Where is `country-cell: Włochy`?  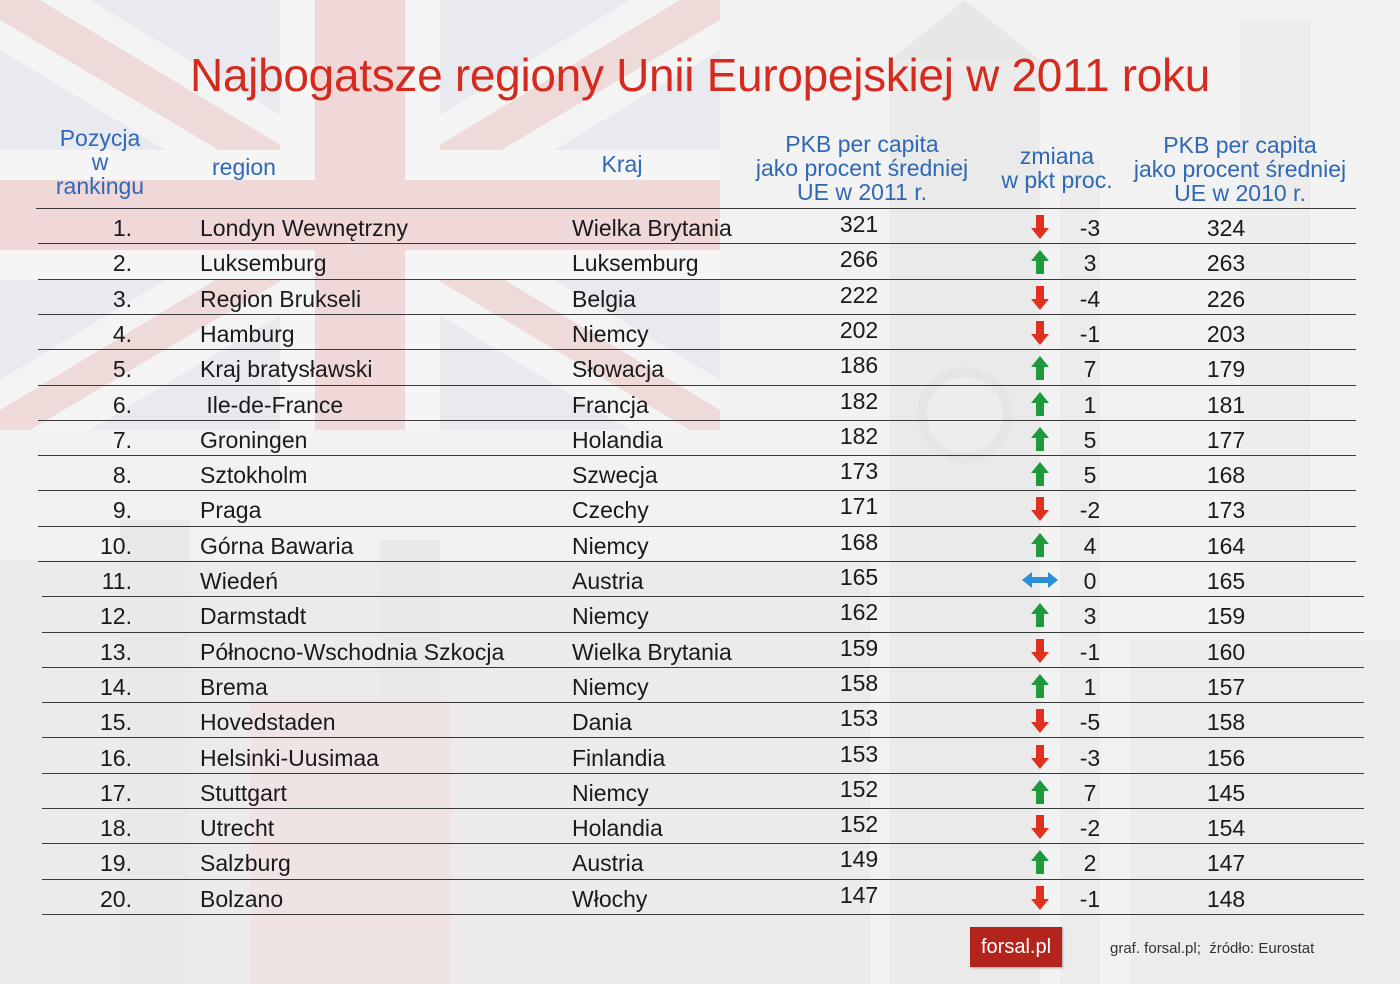
country-cell: Włochy is located at coordinates (610, 898).